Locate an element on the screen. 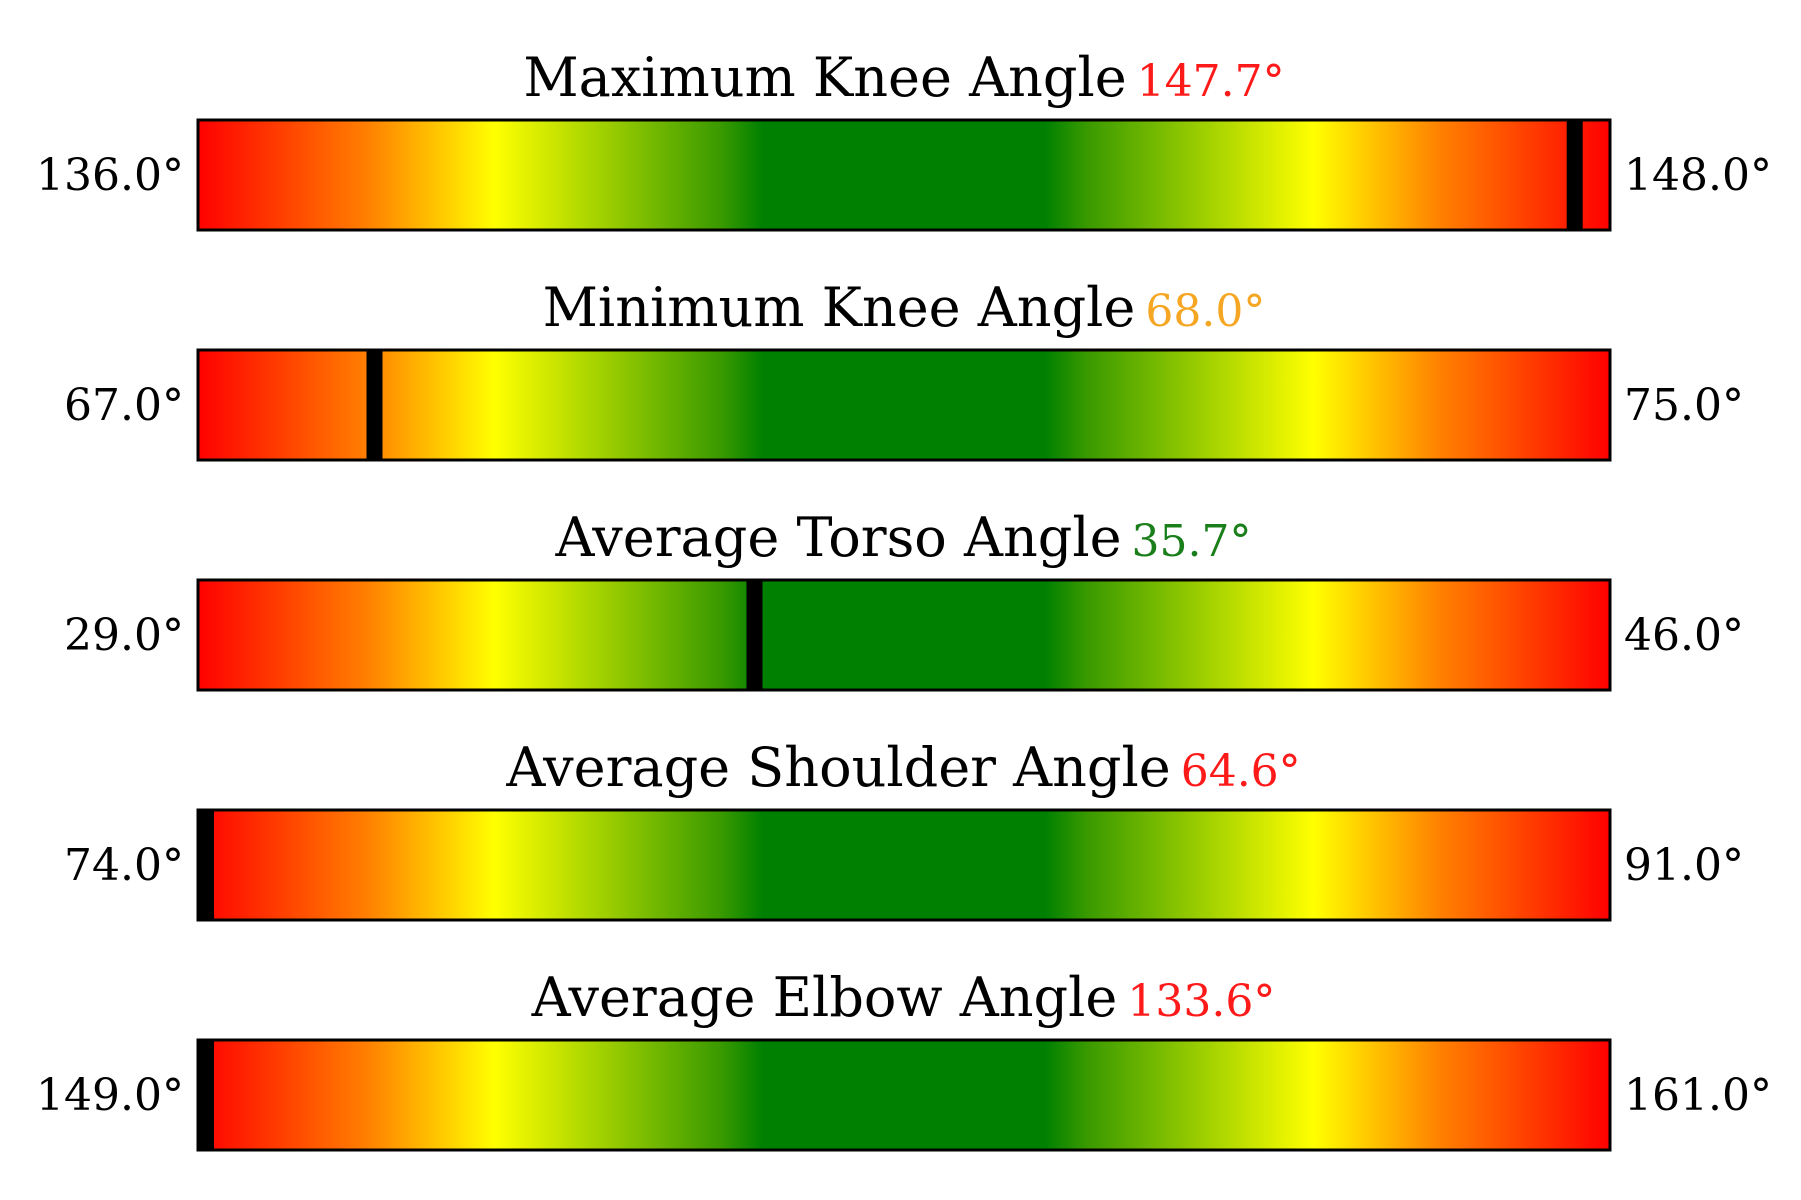  gauge-title: Average Torso Angle 35.7° is located at coordinates (902, 537).